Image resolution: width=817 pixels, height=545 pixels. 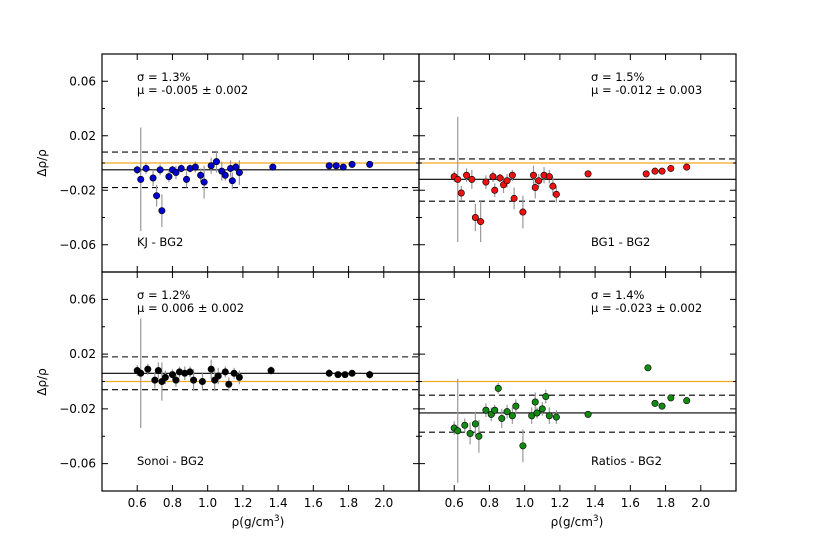 What do you see at coordinates (42, 382) in the screenshot?
I see `y-axis-label-bottom: Δρ/ρ` at bounding box center [42, 382].